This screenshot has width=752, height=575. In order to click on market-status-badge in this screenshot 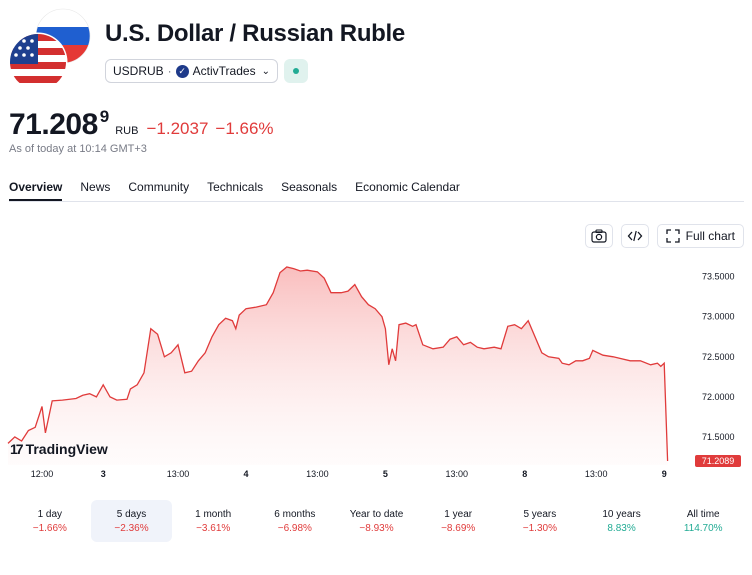, I will do `click(295, 71)`.